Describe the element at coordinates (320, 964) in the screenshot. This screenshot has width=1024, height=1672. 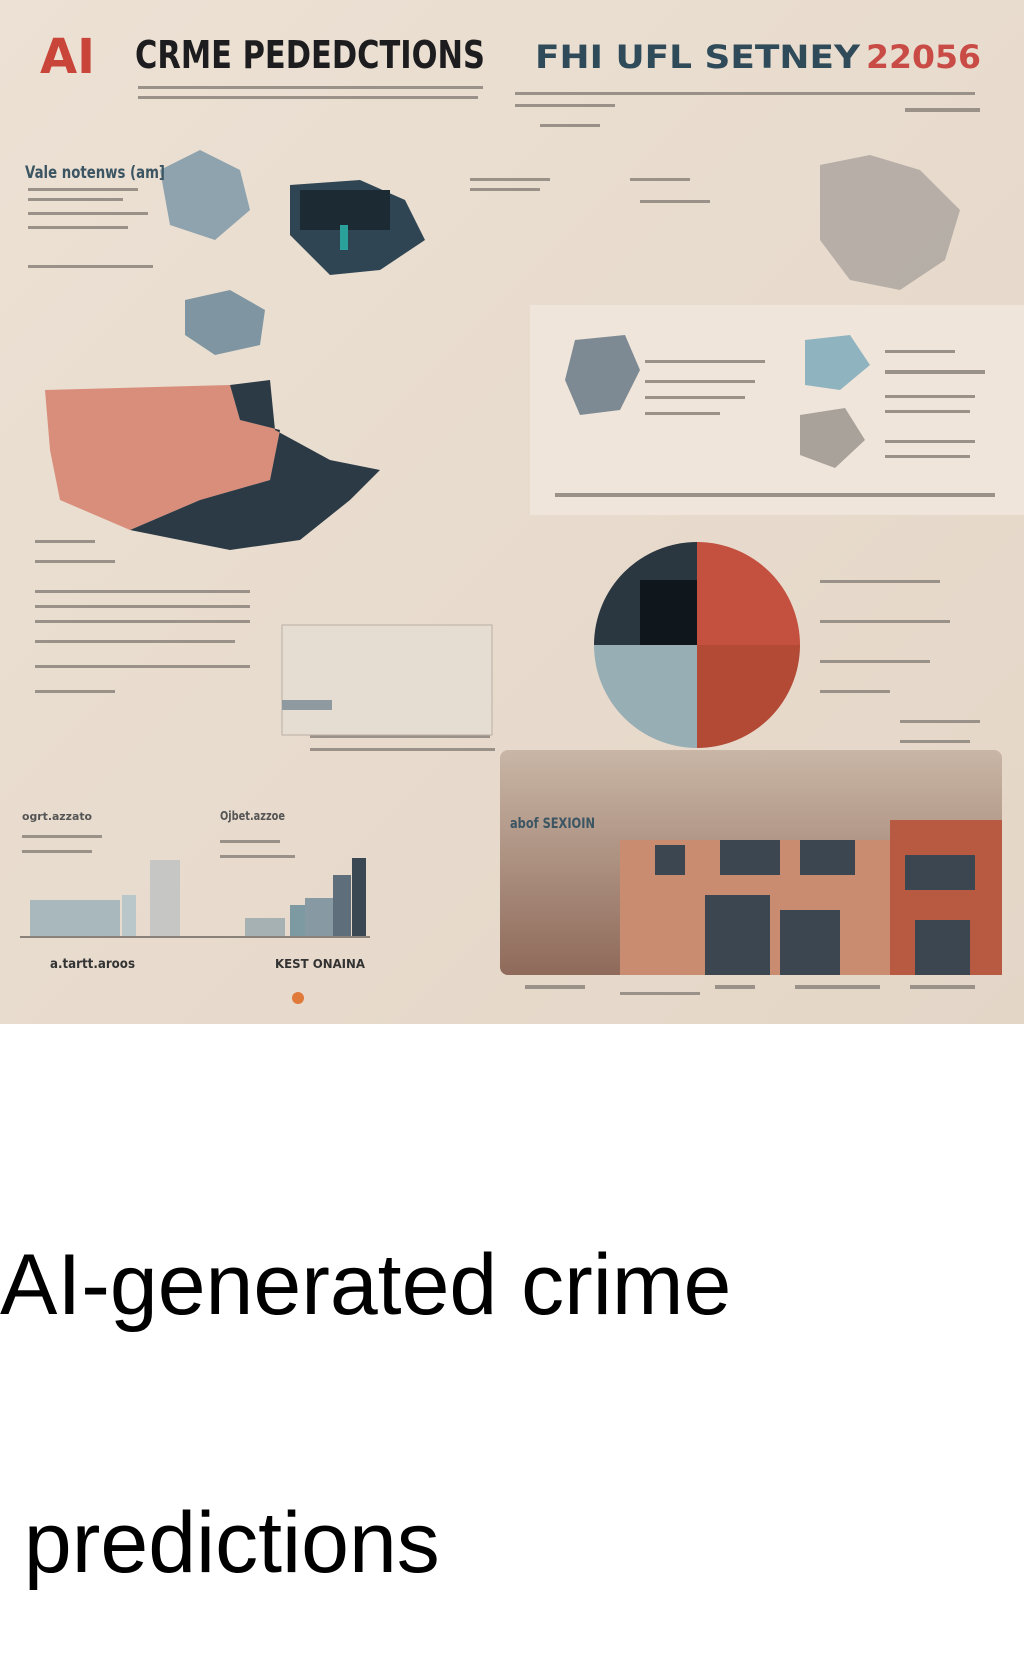
I see `label: KEST ONAINA` at that location.